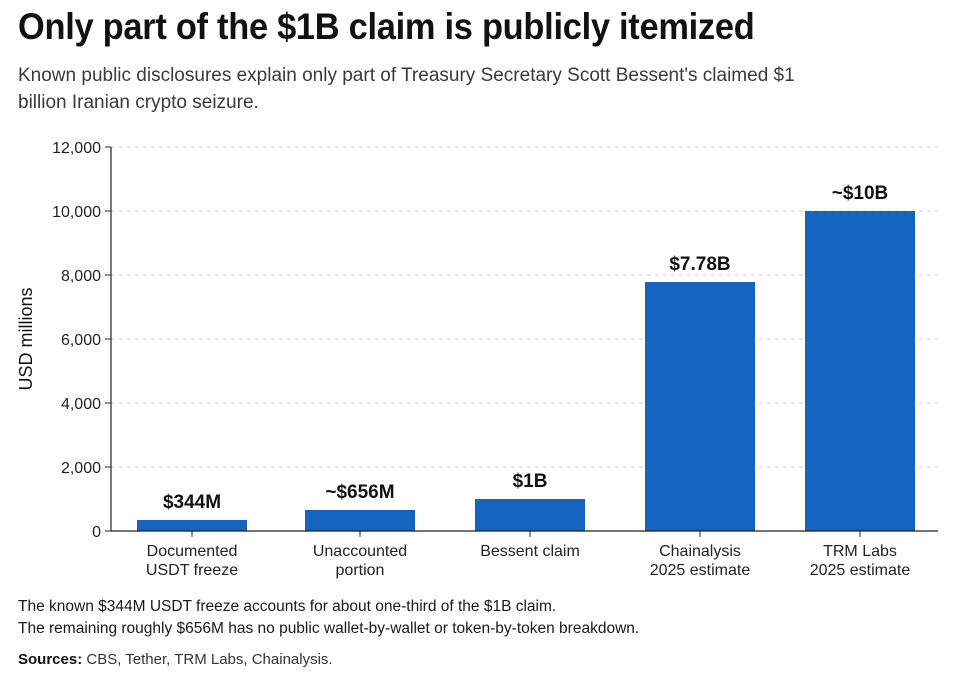 Image resolution: width=963 pixels, height=678 pixels. I want to click on y-tick-label: 2,000, so click(81, 468).